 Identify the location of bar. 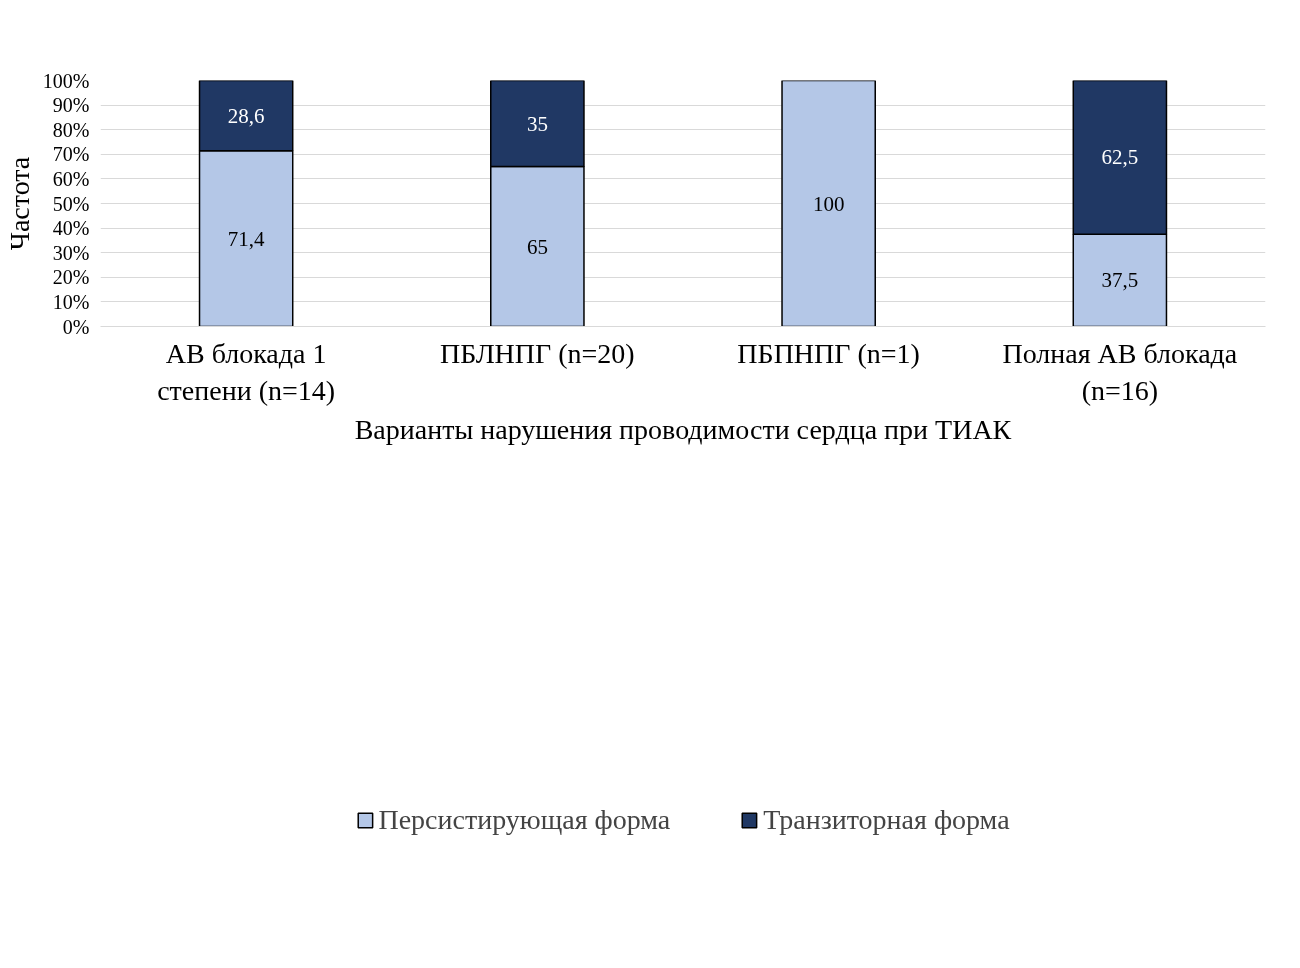
(828, 203).